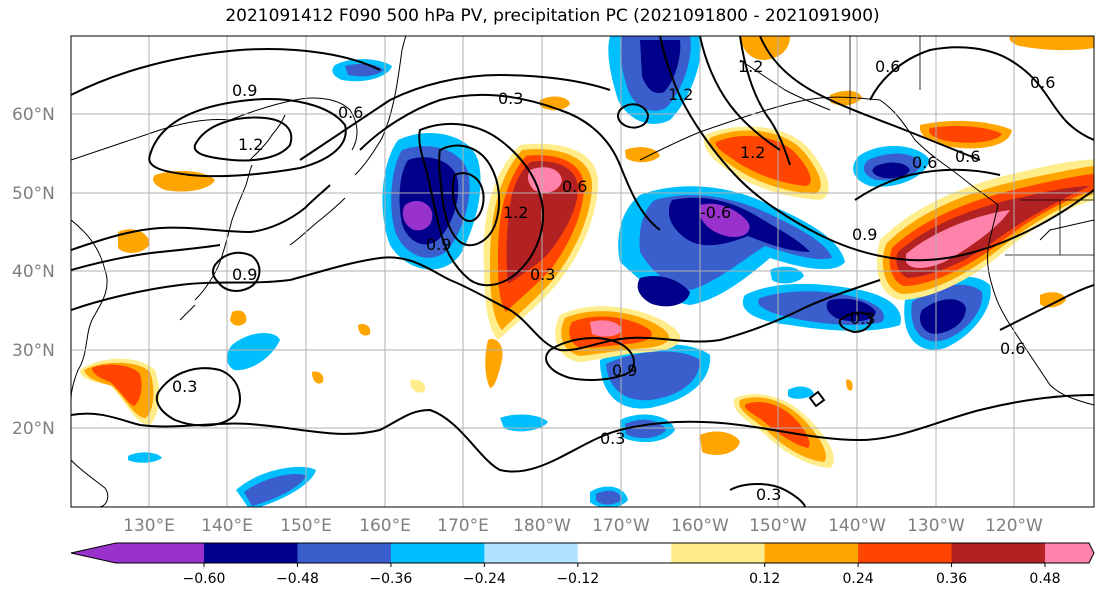 The height and width of the screenshot is (601, 1105). What do you see at coordinates (33, 115) in the screenshot?
I see `lat-label: 60°N` at bounding box center [33, 115].